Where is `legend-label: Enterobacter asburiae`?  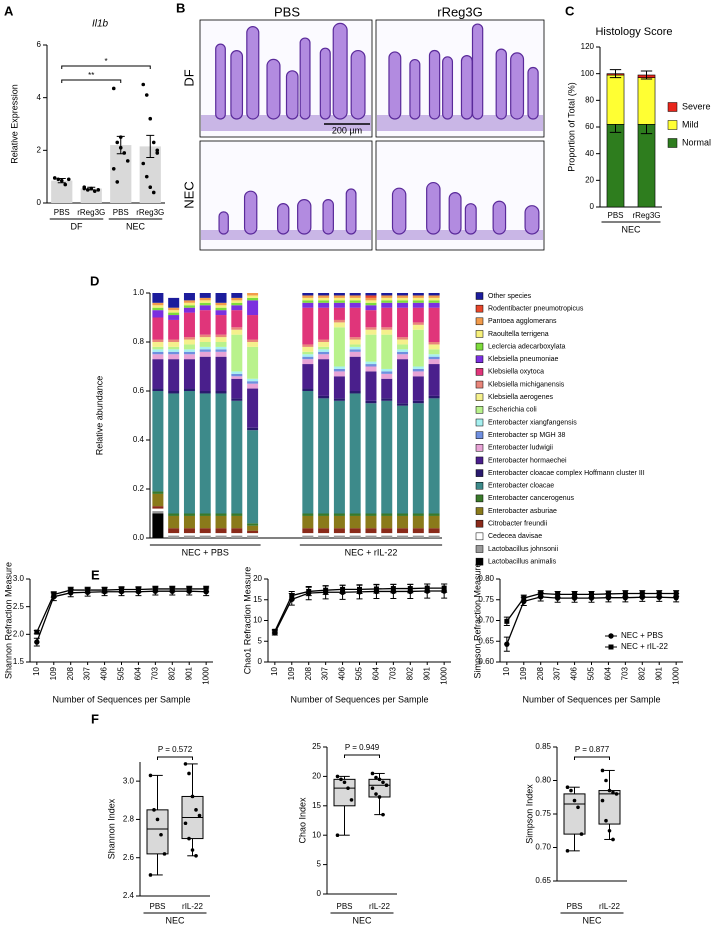
legend-label: Enterobacter asburiae is located at coordinates (522, 511).